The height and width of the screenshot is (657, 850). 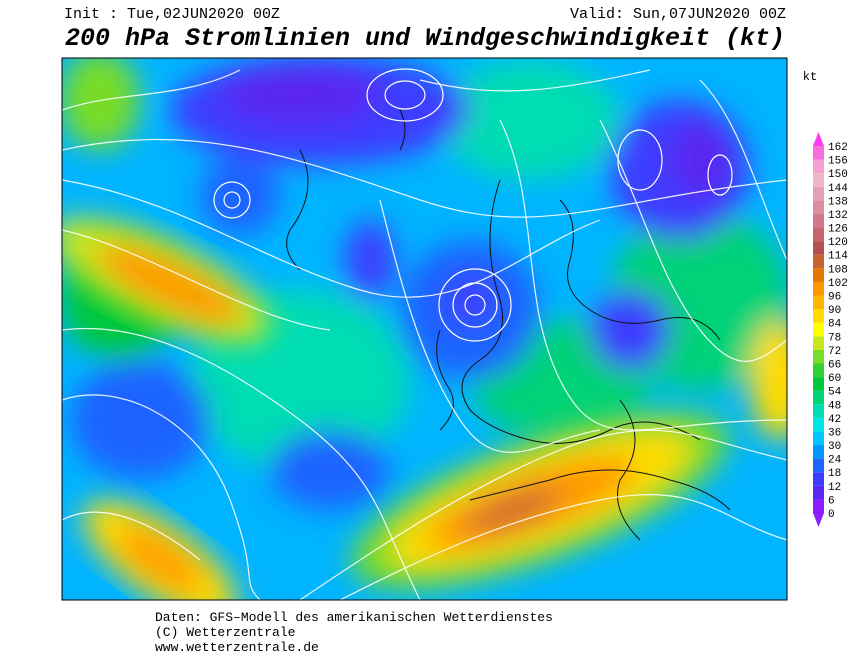 I want to click on colorbar-label: 156, so click(x=838, y=162).